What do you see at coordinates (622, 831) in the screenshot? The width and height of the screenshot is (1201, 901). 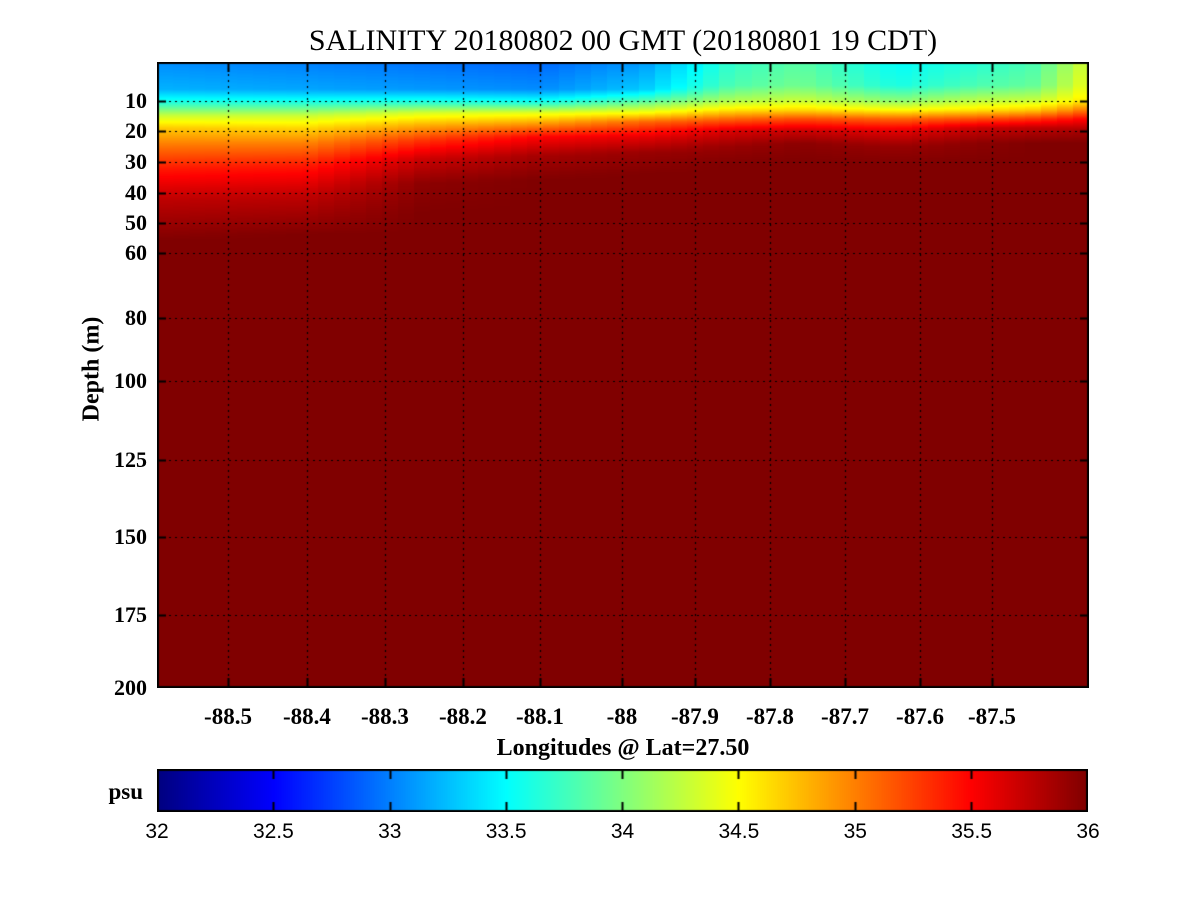 I see `colorbar-tick-label: 34` at bounding box center [622, 831].